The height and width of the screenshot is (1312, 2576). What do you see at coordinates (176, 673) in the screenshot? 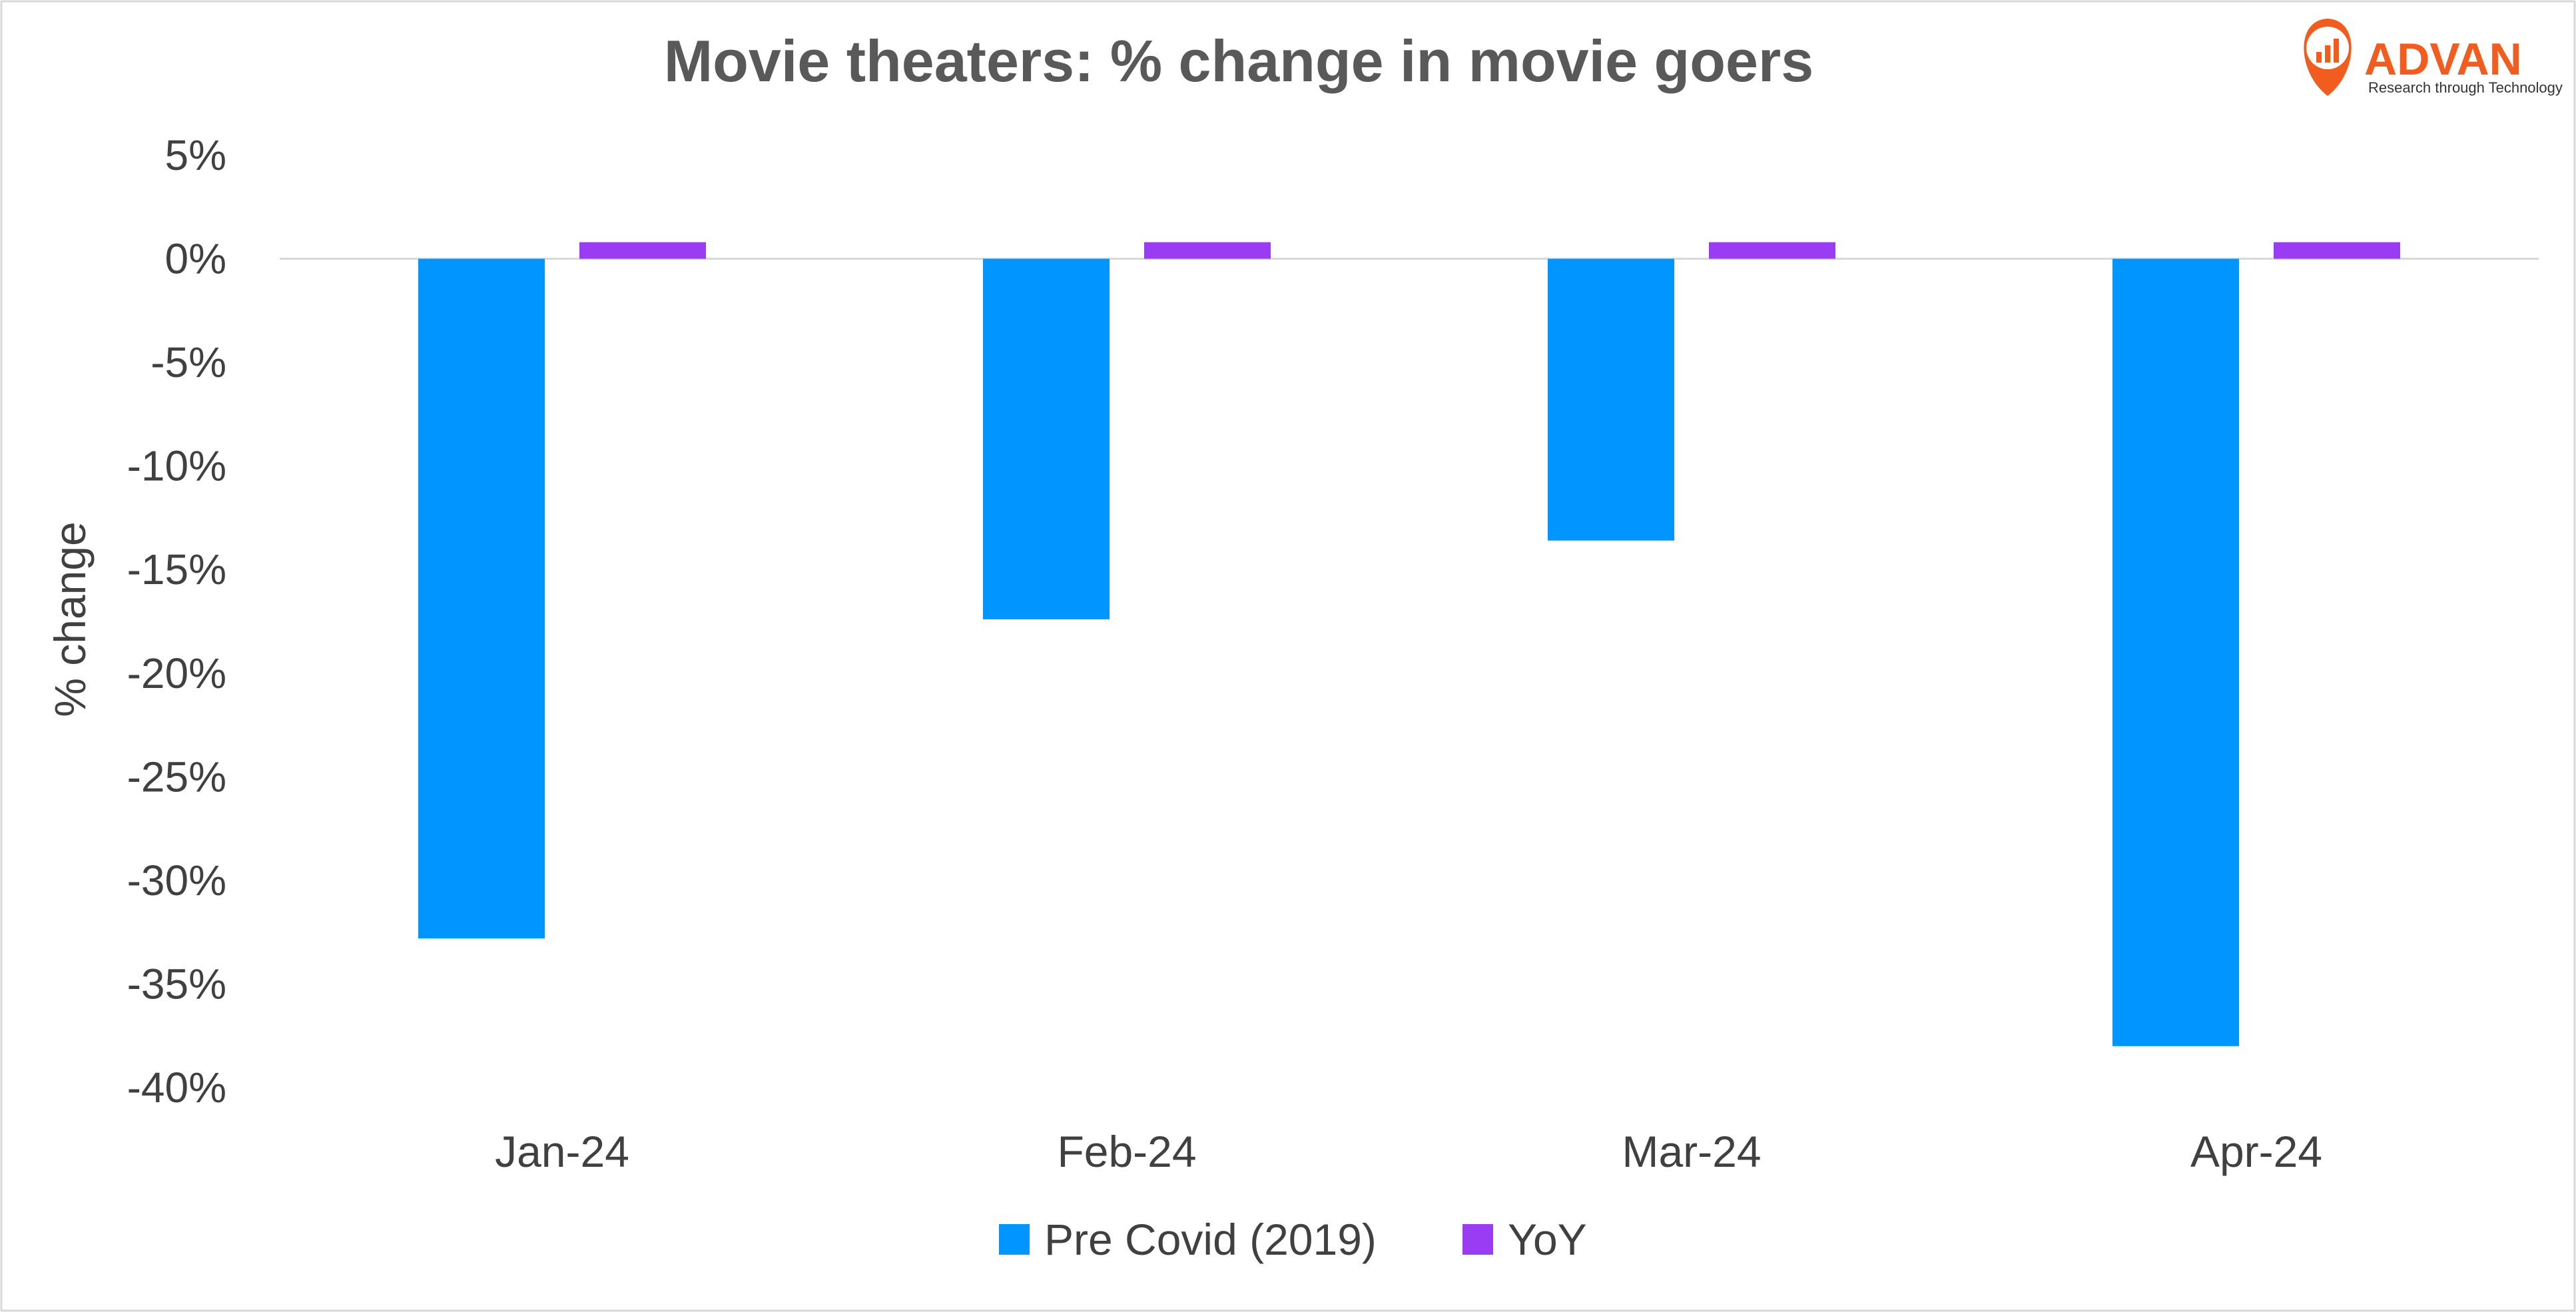
I see `y-tick-label: -20%` at bounding box center [176, 673].